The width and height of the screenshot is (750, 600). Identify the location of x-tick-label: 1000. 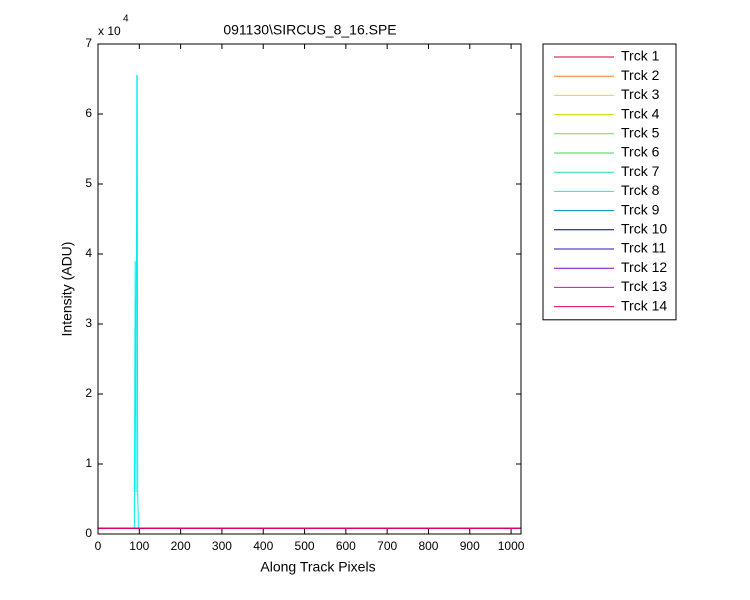
(511, 546).